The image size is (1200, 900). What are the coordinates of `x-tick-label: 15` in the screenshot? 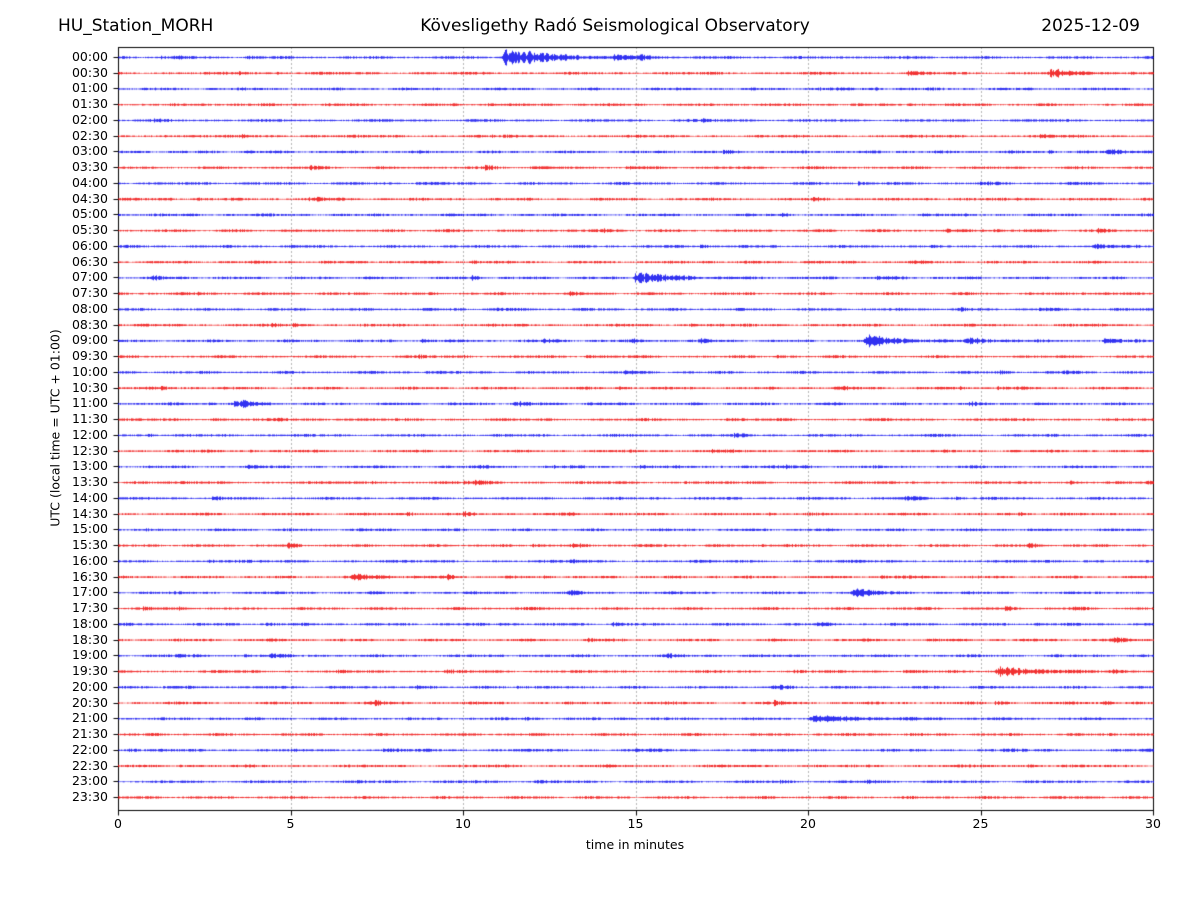 It's located at (635, 823).